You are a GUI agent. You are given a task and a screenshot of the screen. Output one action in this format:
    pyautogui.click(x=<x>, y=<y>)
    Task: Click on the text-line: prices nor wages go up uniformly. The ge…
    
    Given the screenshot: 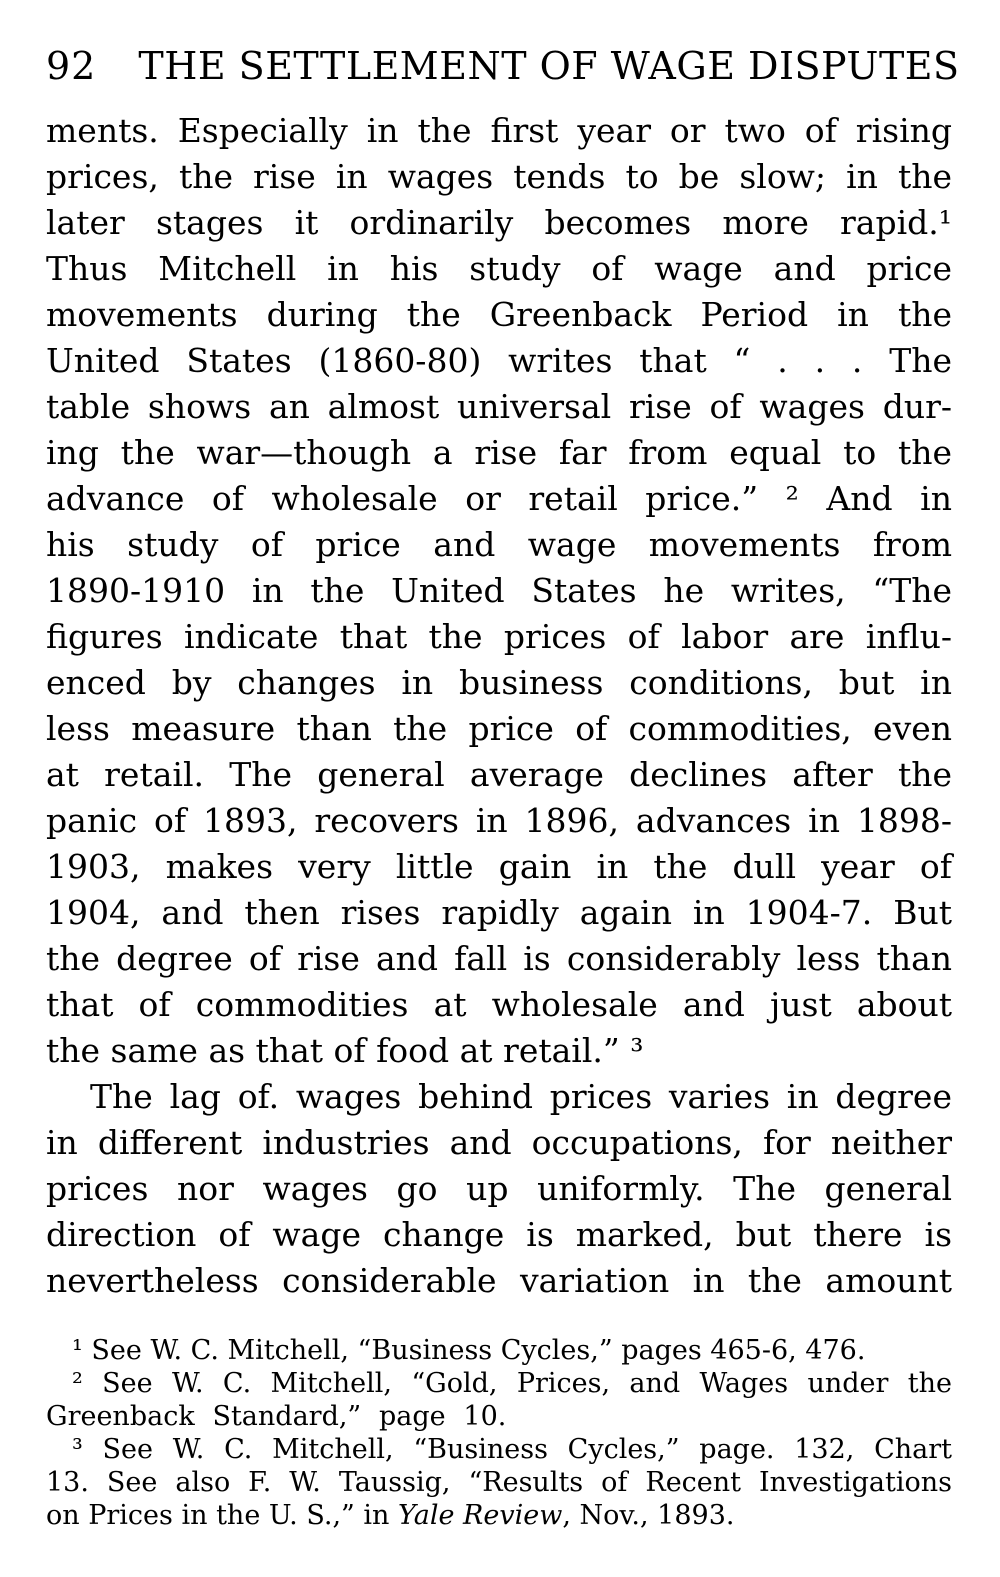 What is the action you would take?
    pyautogui.click(x=499, y=1188)
    